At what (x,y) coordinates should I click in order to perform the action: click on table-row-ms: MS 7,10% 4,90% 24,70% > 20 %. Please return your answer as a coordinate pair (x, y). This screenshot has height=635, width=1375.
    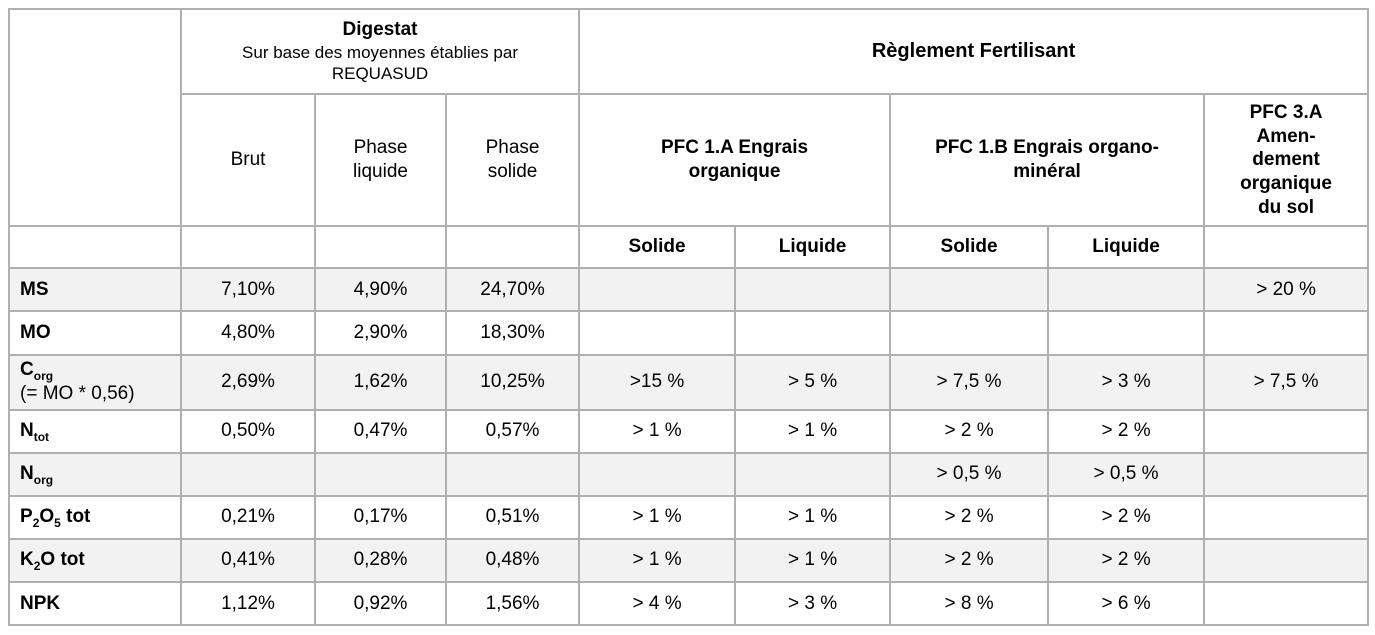
    Looking at the image, I should click on (689, 290).